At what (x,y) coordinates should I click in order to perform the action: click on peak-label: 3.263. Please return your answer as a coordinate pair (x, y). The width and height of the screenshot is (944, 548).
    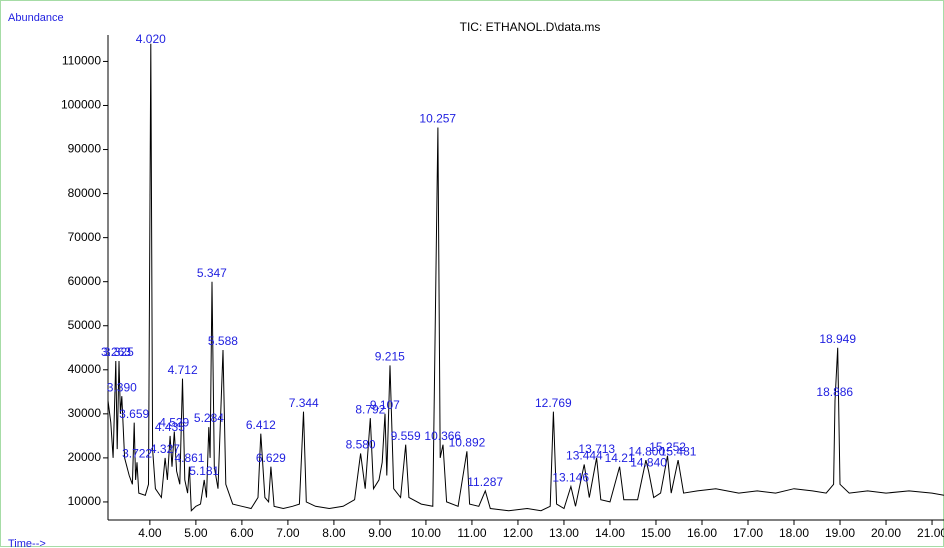
    Looking at the image, I should click on (116, 352).